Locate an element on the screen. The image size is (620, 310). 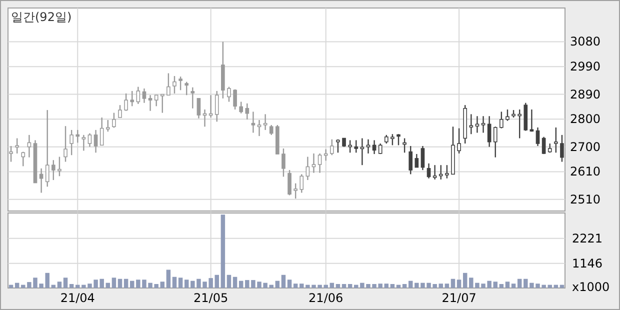
y-tick-label: 2700 is located at coordinates (585, 147).